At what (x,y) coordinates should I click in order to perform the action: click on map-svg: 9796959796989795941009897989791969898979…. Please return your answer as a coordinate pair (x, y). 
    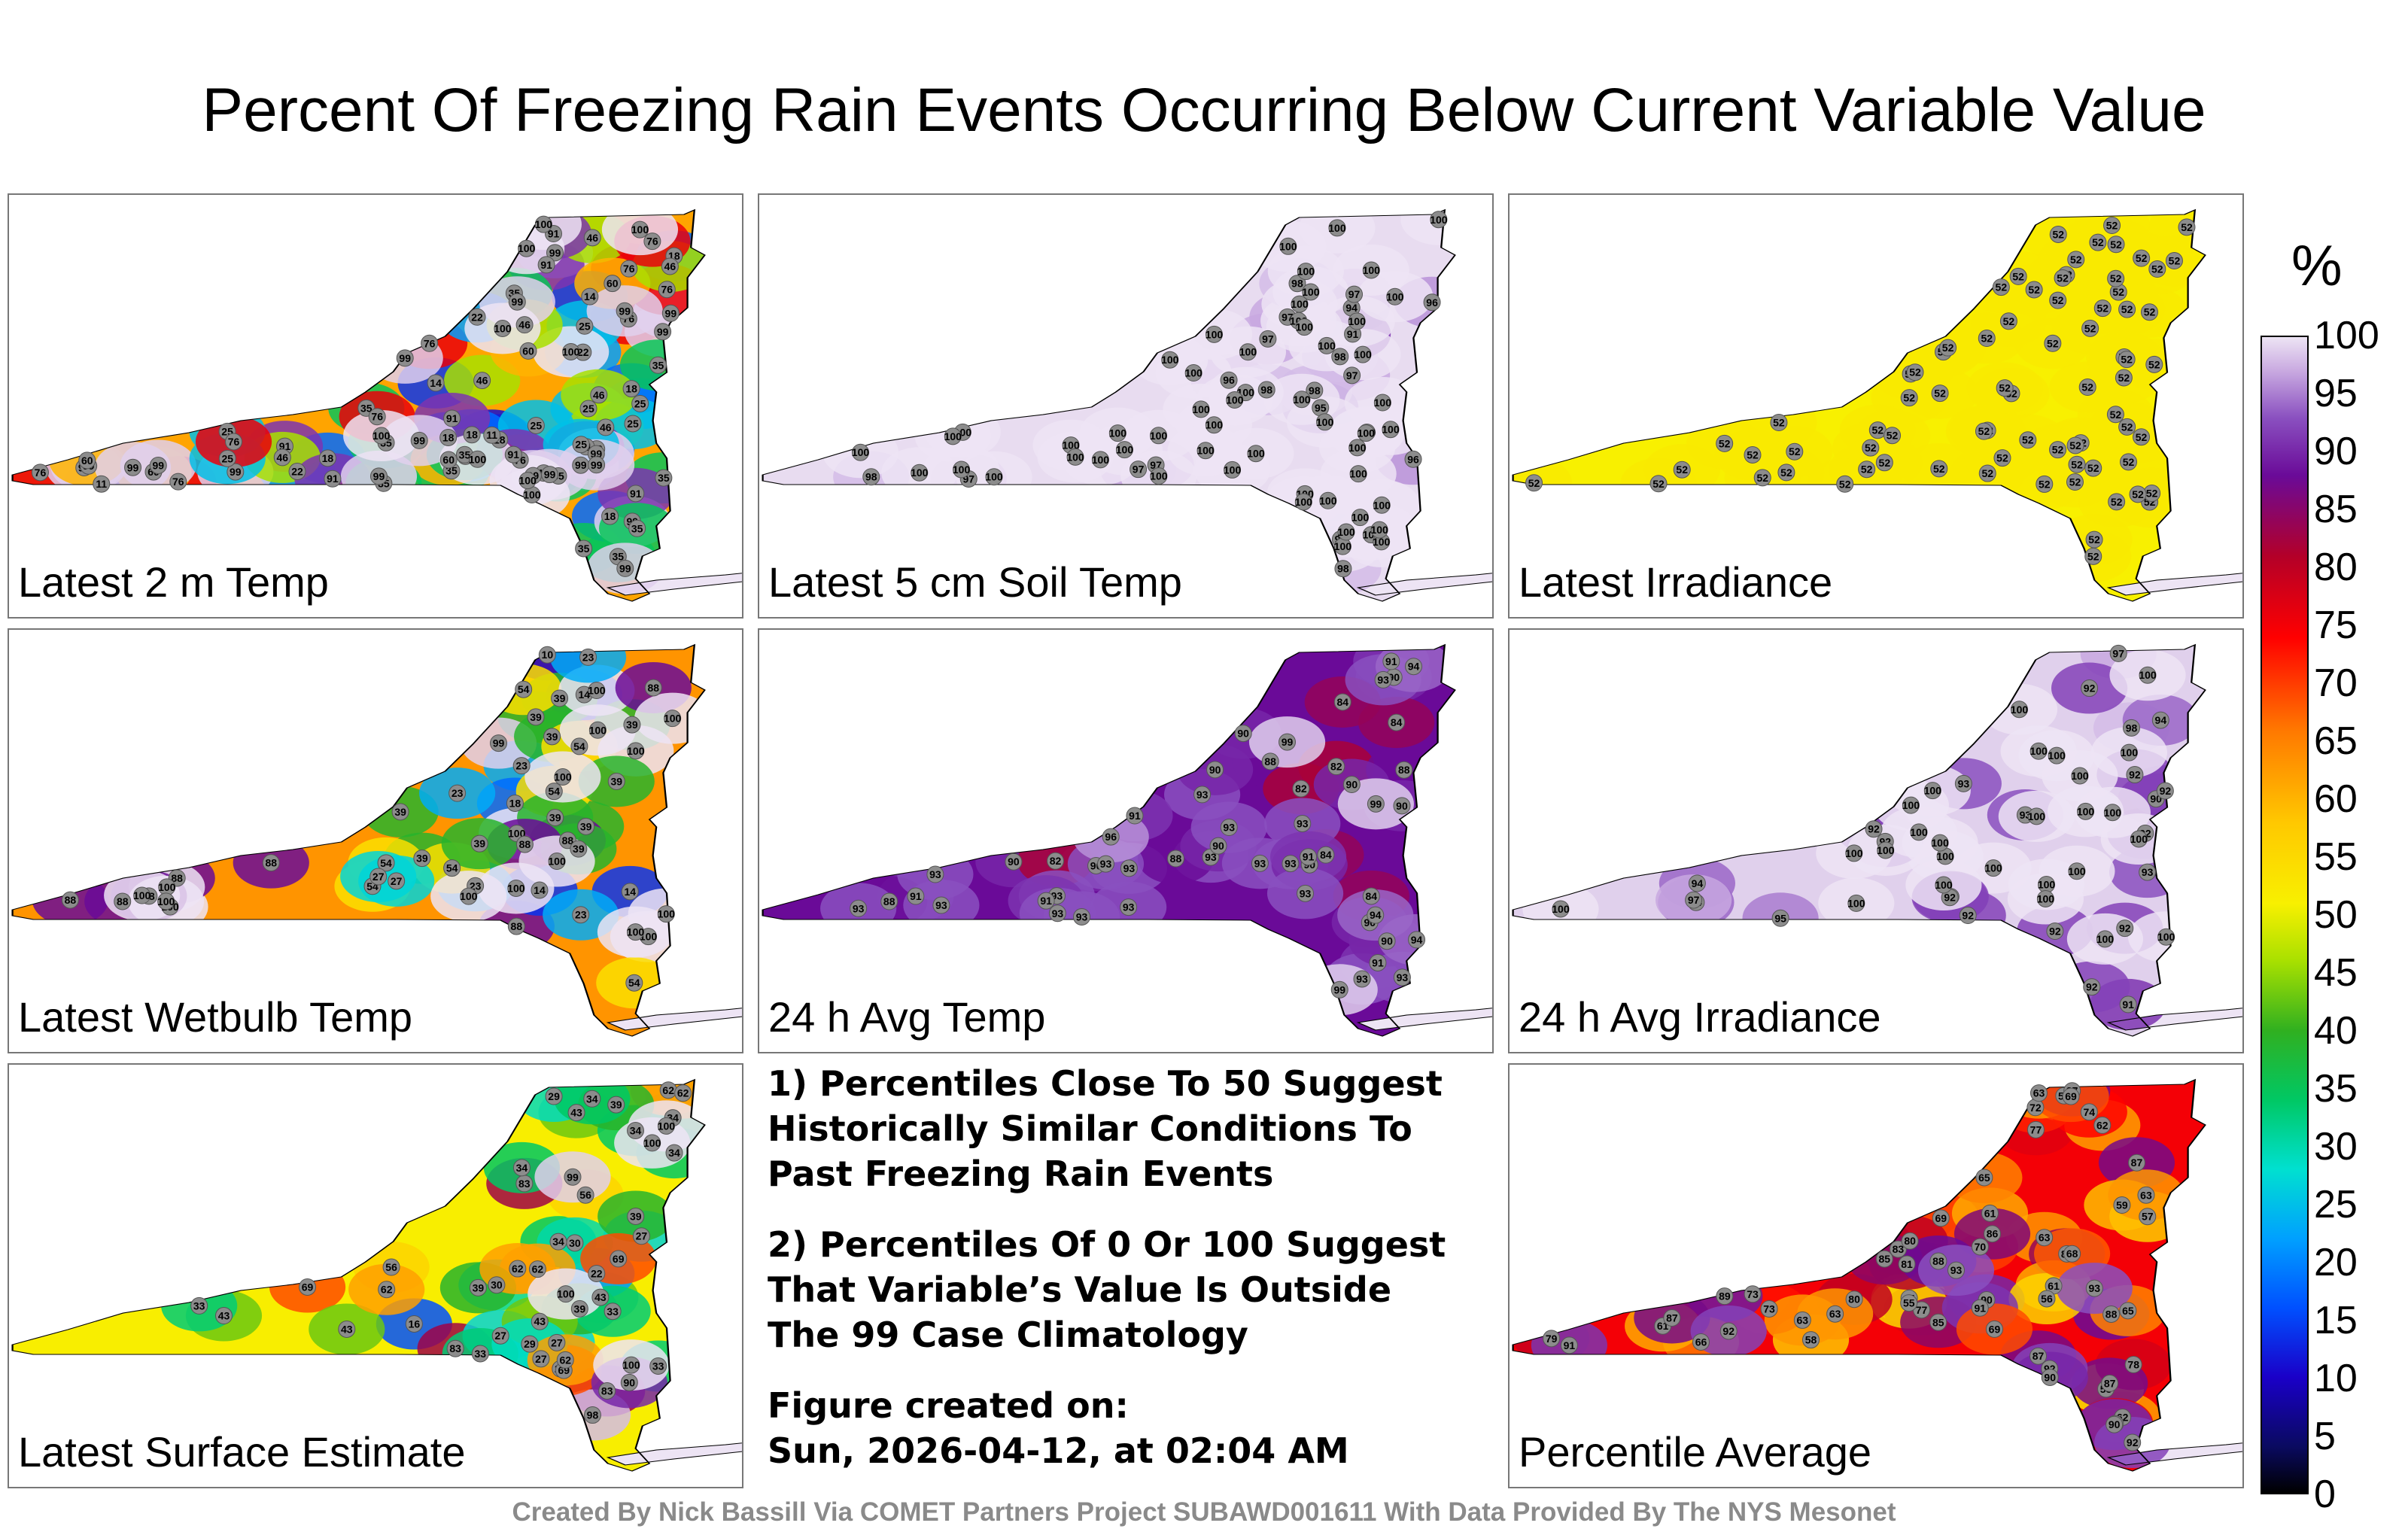
    Looking at the image, I should click on (1127, 405).